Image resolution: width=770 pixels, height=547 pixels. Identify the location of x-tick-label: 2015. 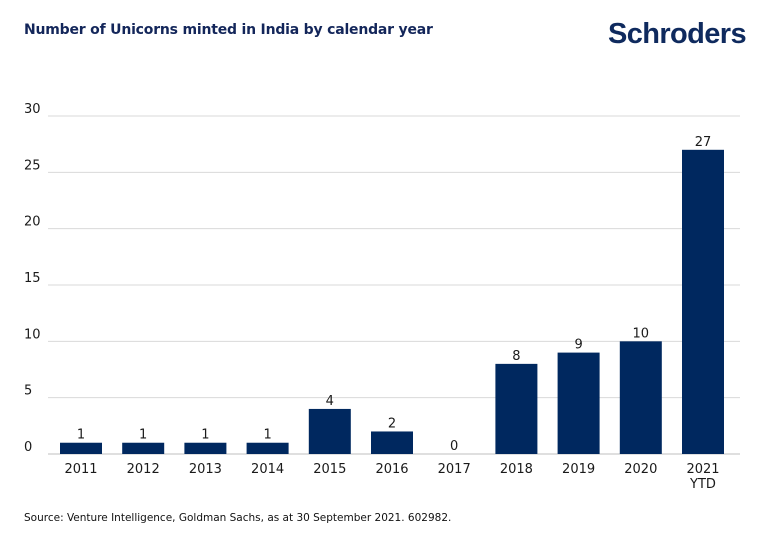
(329, 469).